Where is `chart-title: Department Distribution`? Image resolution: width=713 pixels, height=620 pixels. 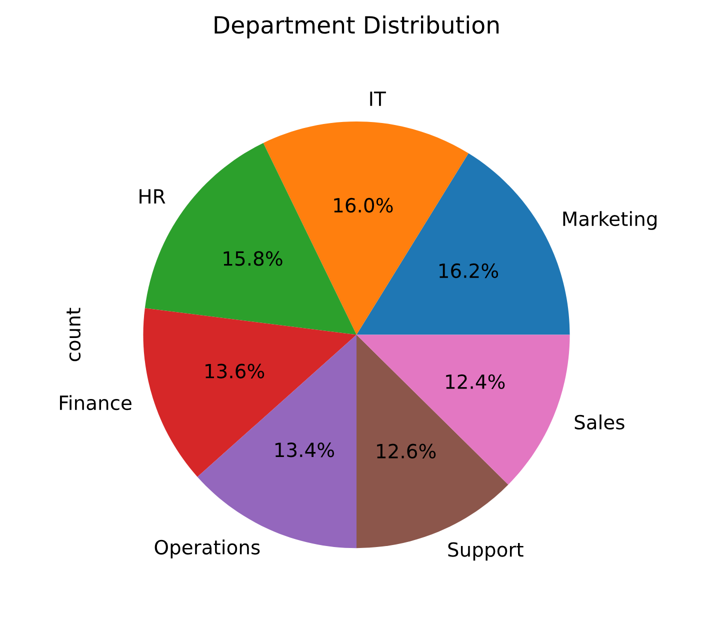
chart-title: Department Distribution is located at coordinates (356, 27).